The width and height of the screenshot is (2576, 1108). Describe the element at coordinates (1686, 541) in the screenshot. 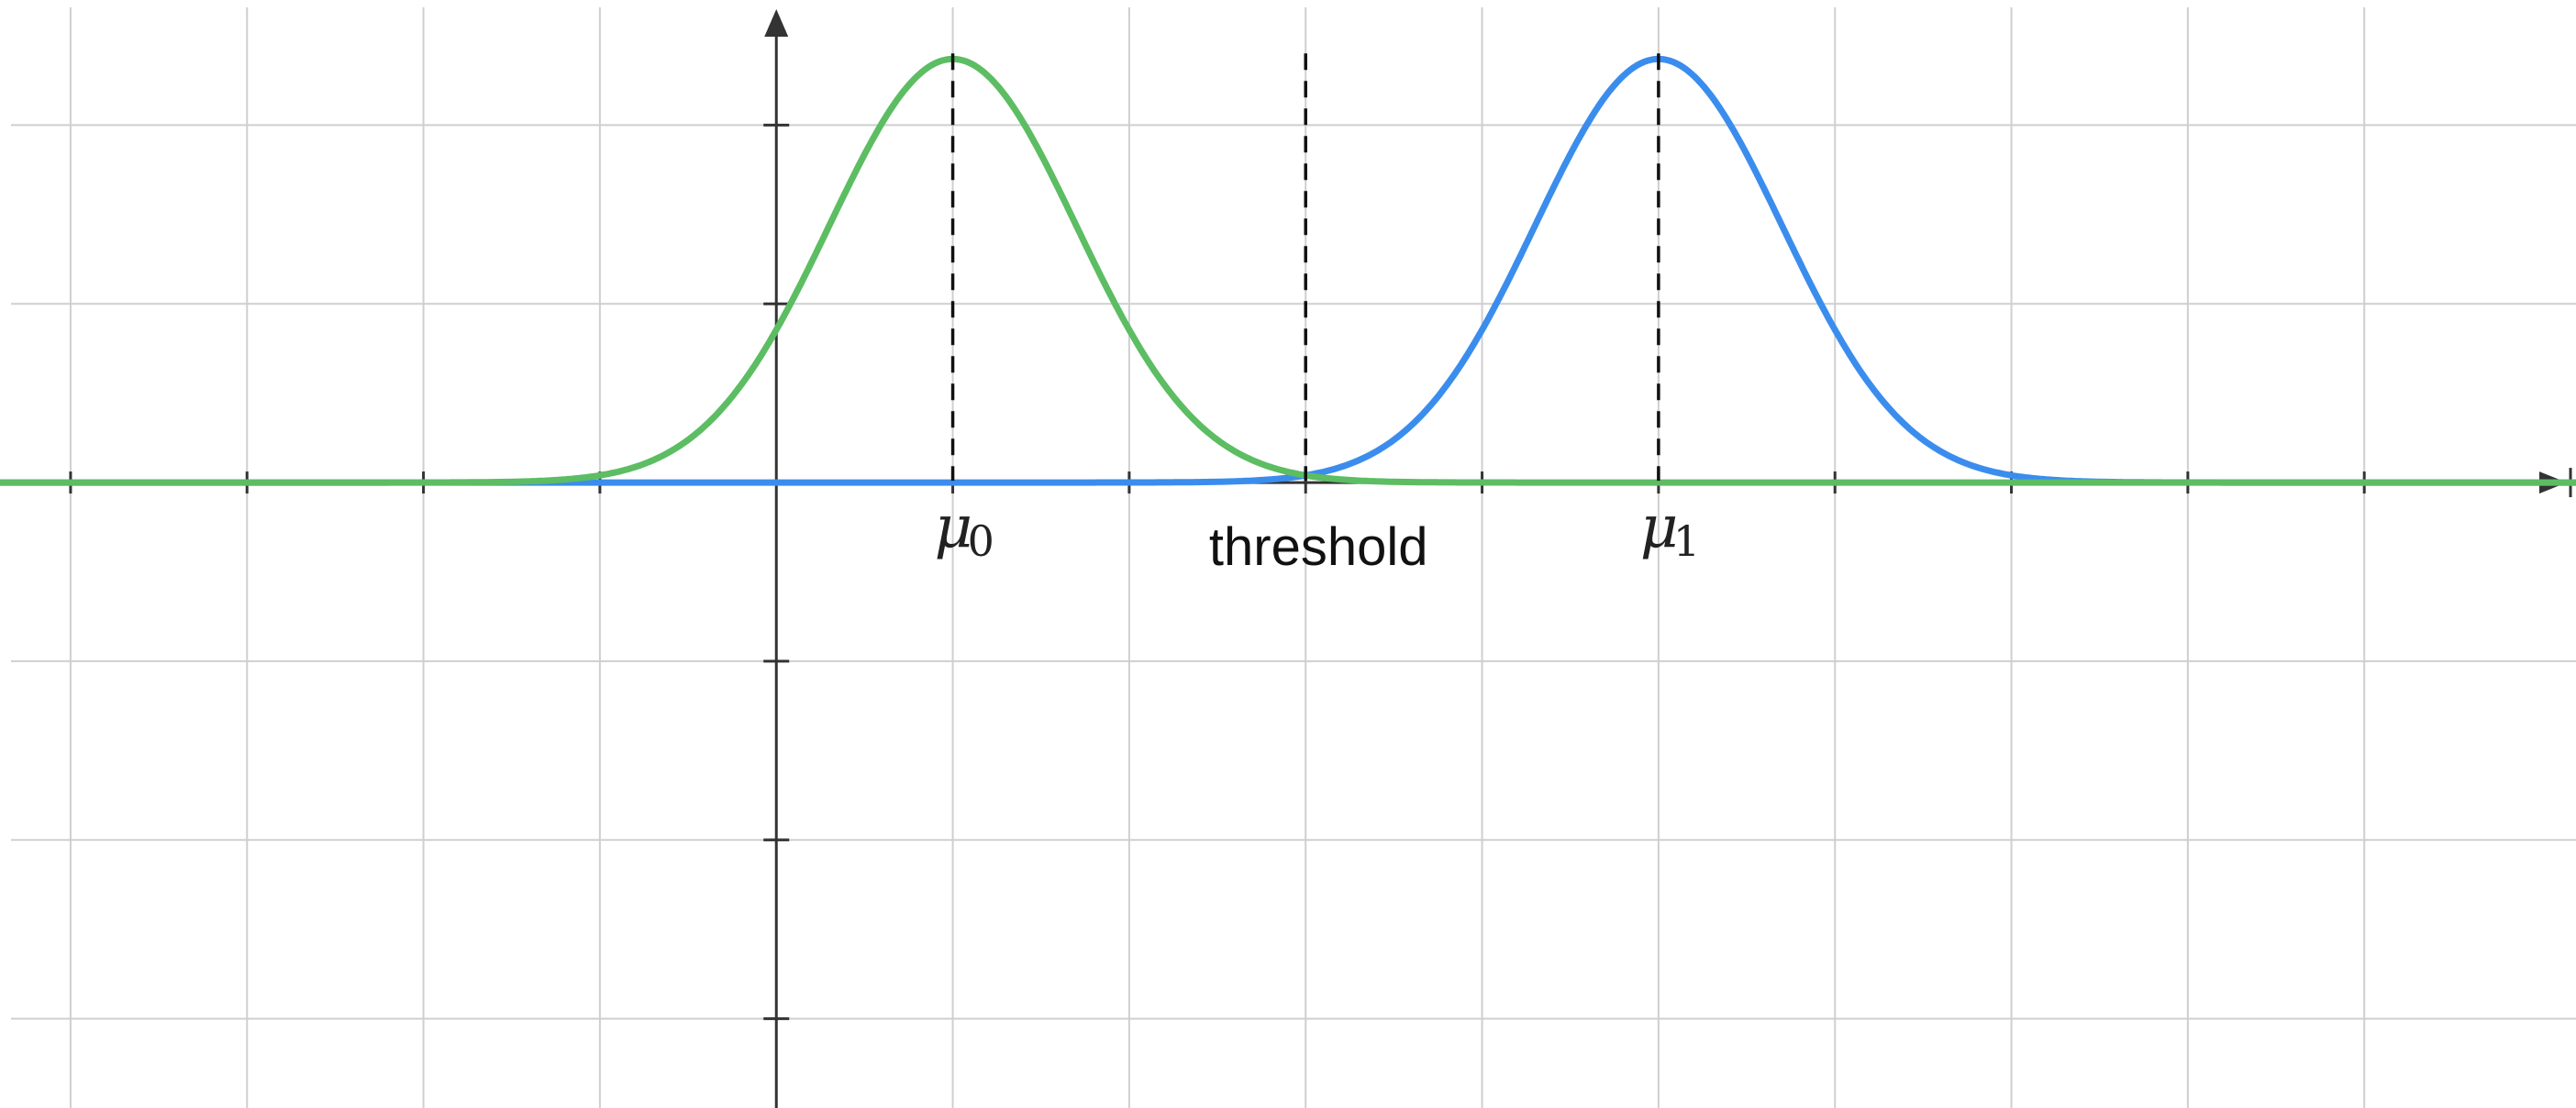

I see `marker-label-subscript: 1` at that location.